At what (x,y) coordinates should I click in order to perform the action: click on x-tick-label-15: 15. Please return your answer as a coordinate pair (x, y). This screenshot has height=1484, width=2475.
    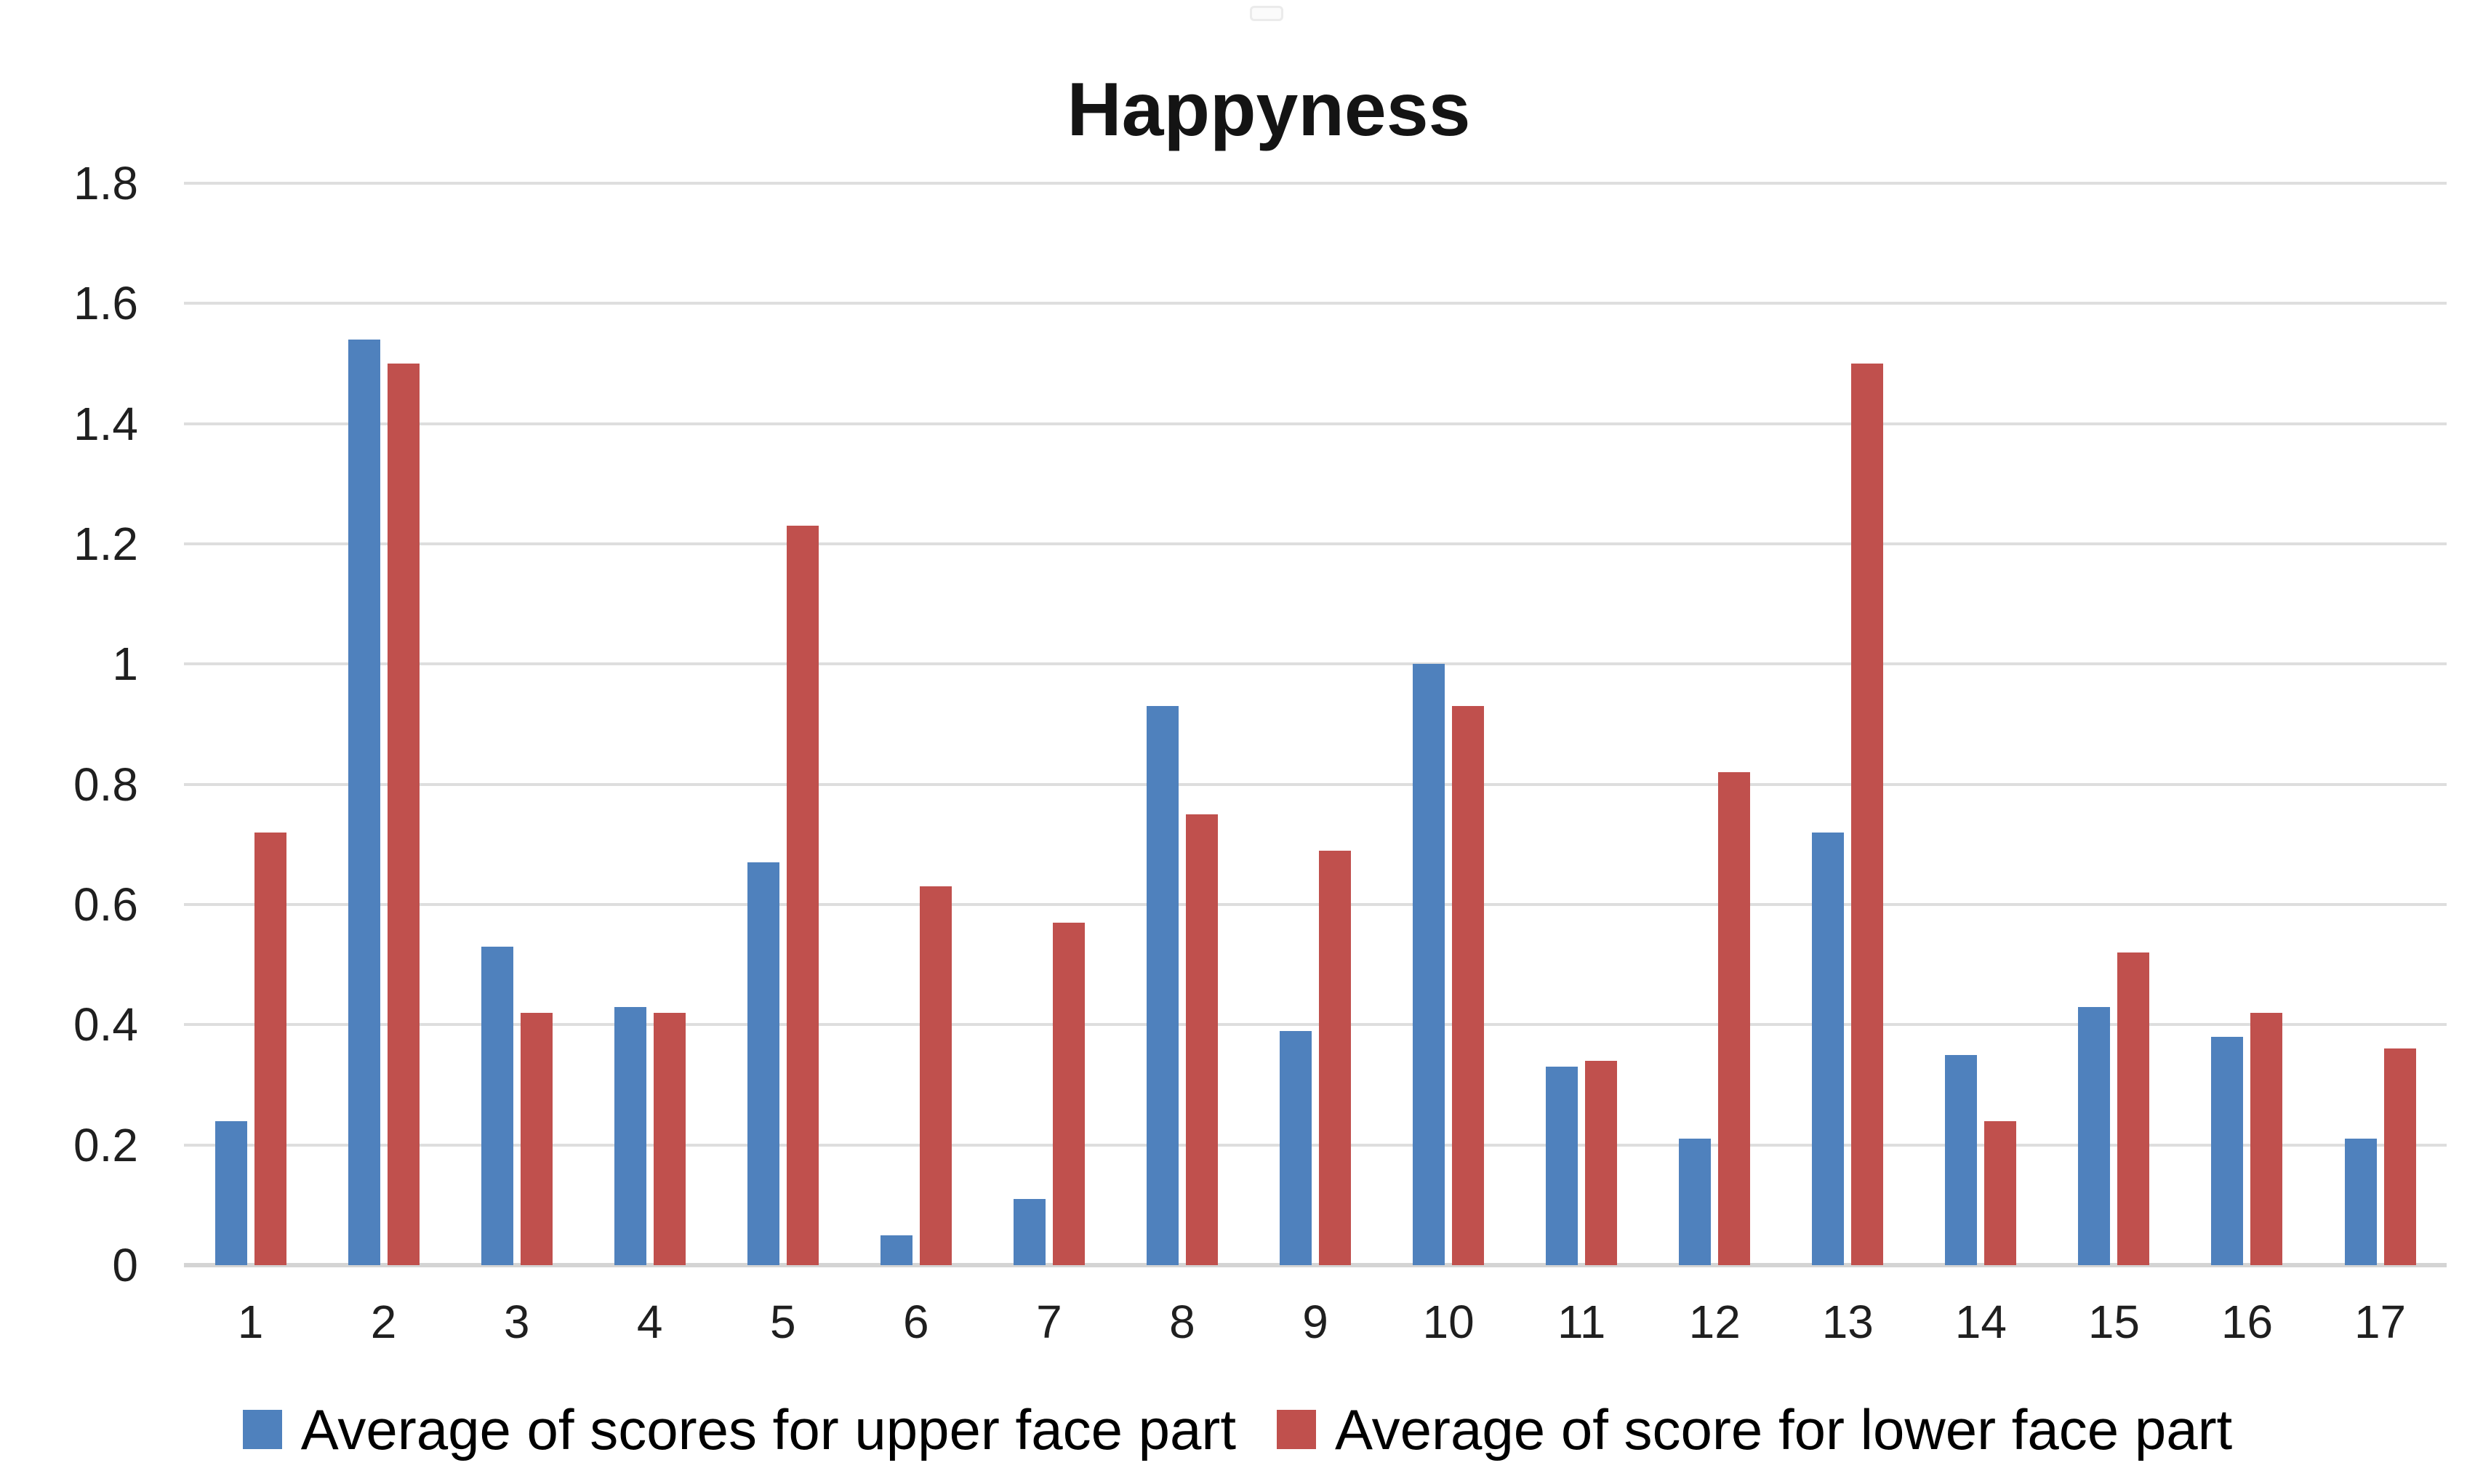
    Looking at the image, I should click on (2113, 1322).